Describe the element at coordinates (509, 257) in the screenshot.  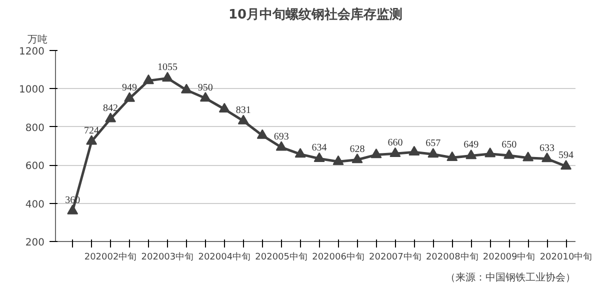
I see `x-tick-label: 202009中旬` at that location.